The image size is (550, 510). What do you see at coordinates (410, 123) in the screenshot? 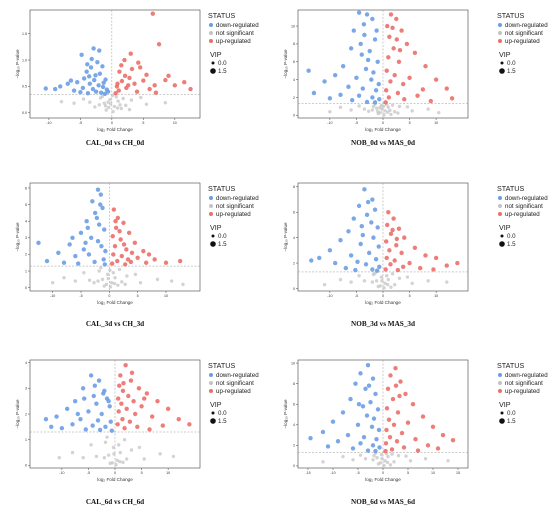
I see `x-tick-label: 5` at bounding box center [410, 123].